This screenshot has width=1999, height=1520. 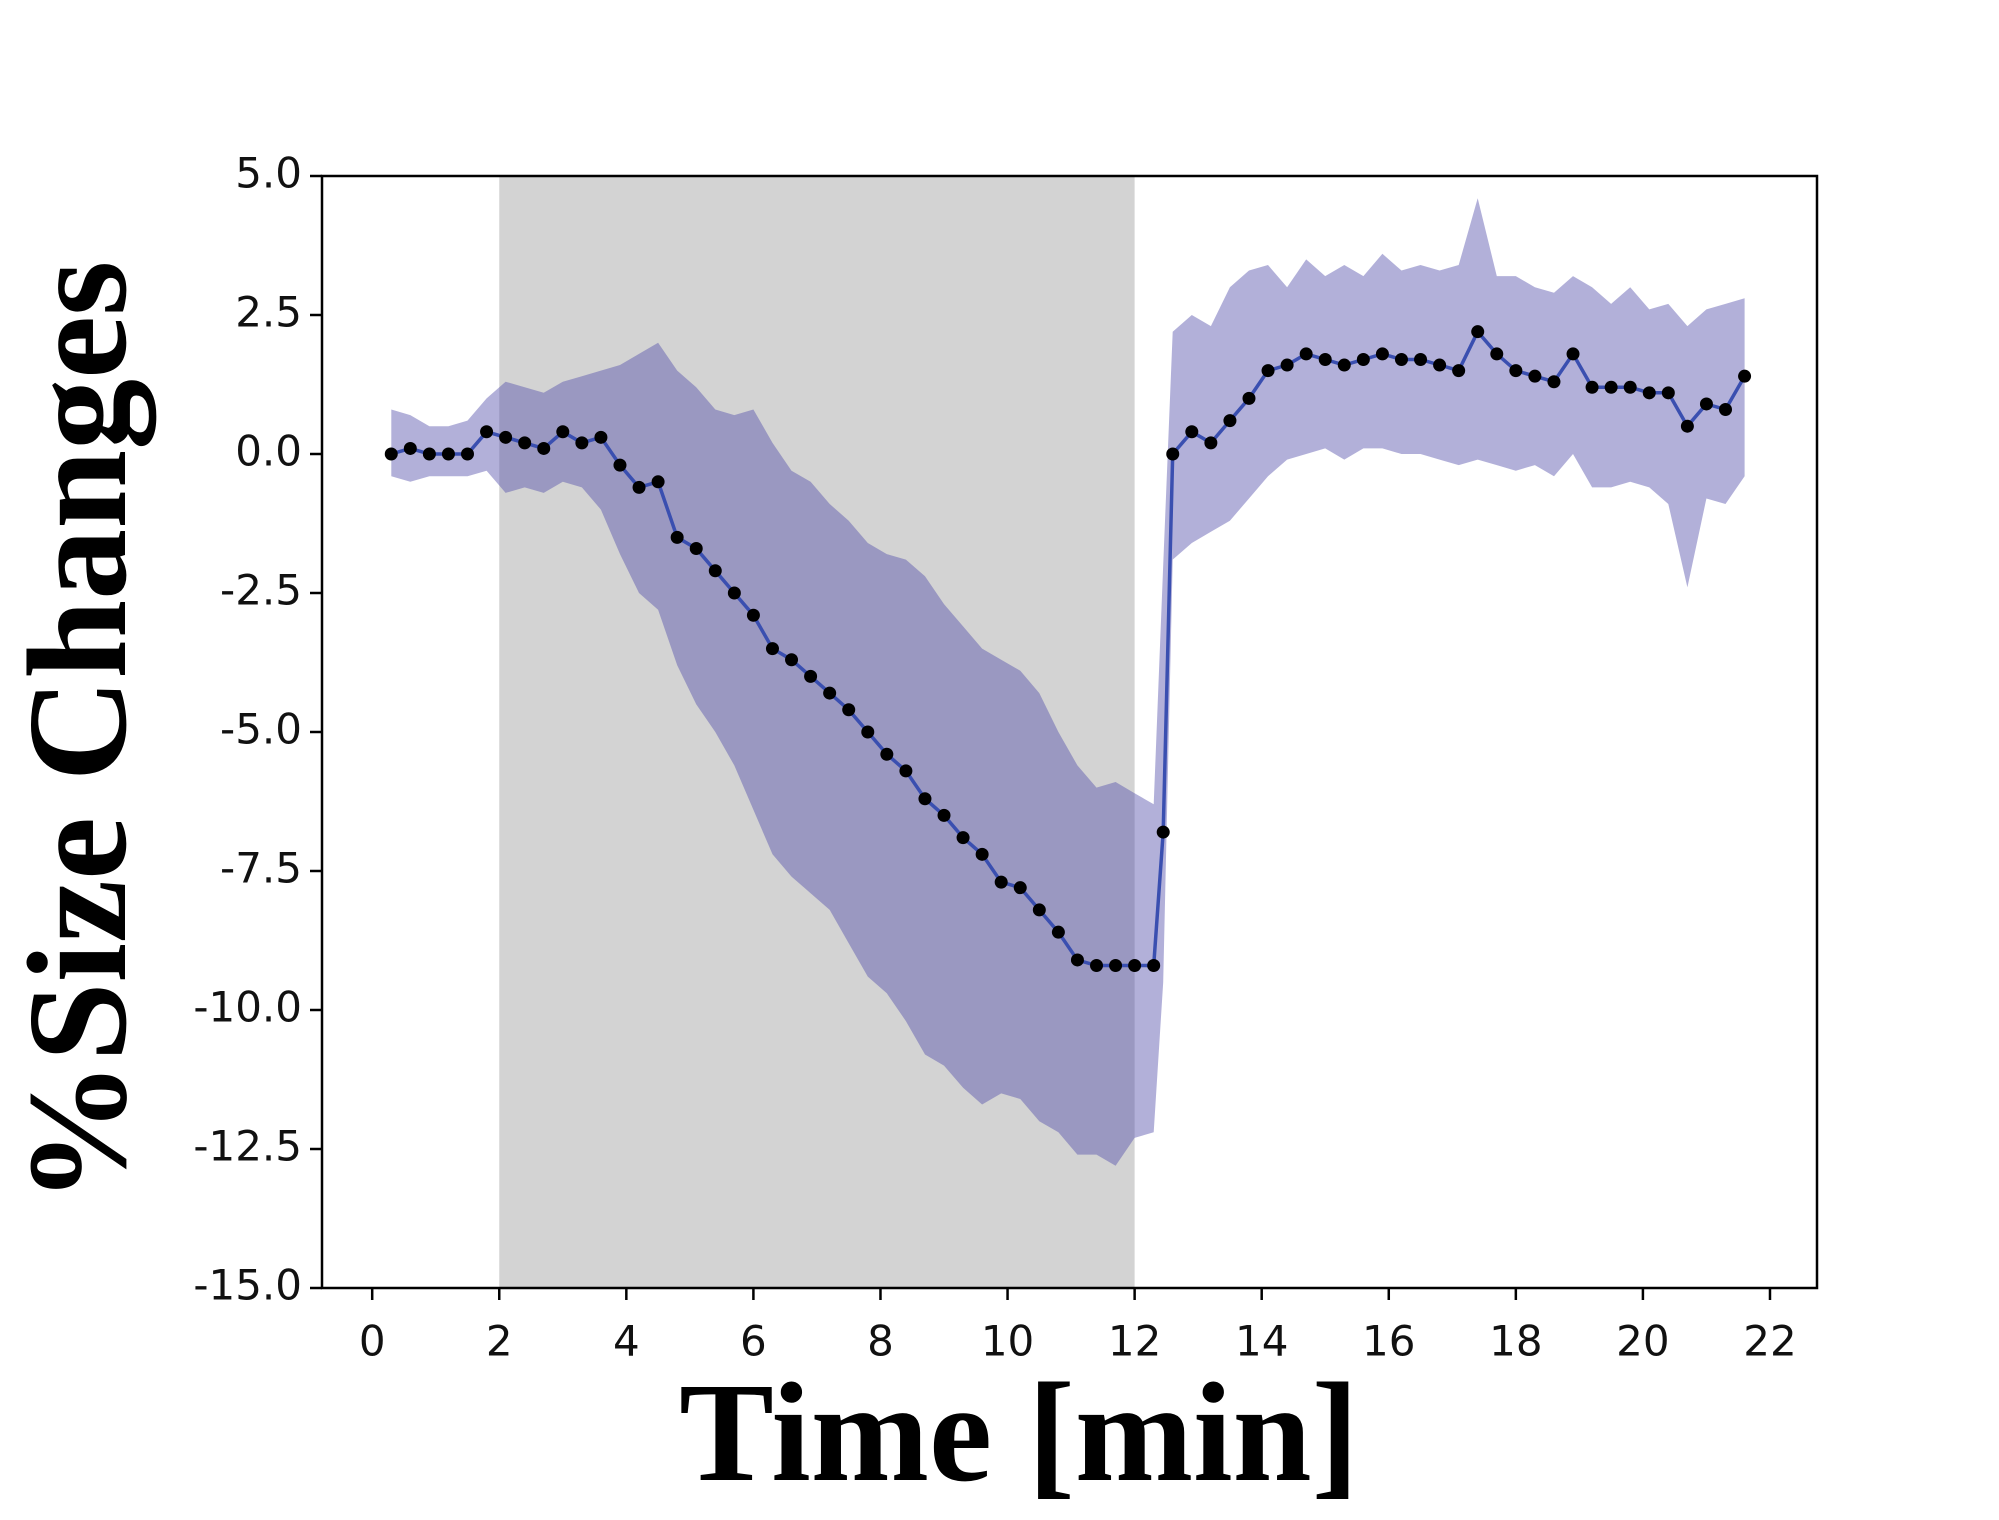 What do you see at coordinates (1769, 1341) in the screenshot?
I see `x-tick-label: 22` at bounding box center [1769, 1341].